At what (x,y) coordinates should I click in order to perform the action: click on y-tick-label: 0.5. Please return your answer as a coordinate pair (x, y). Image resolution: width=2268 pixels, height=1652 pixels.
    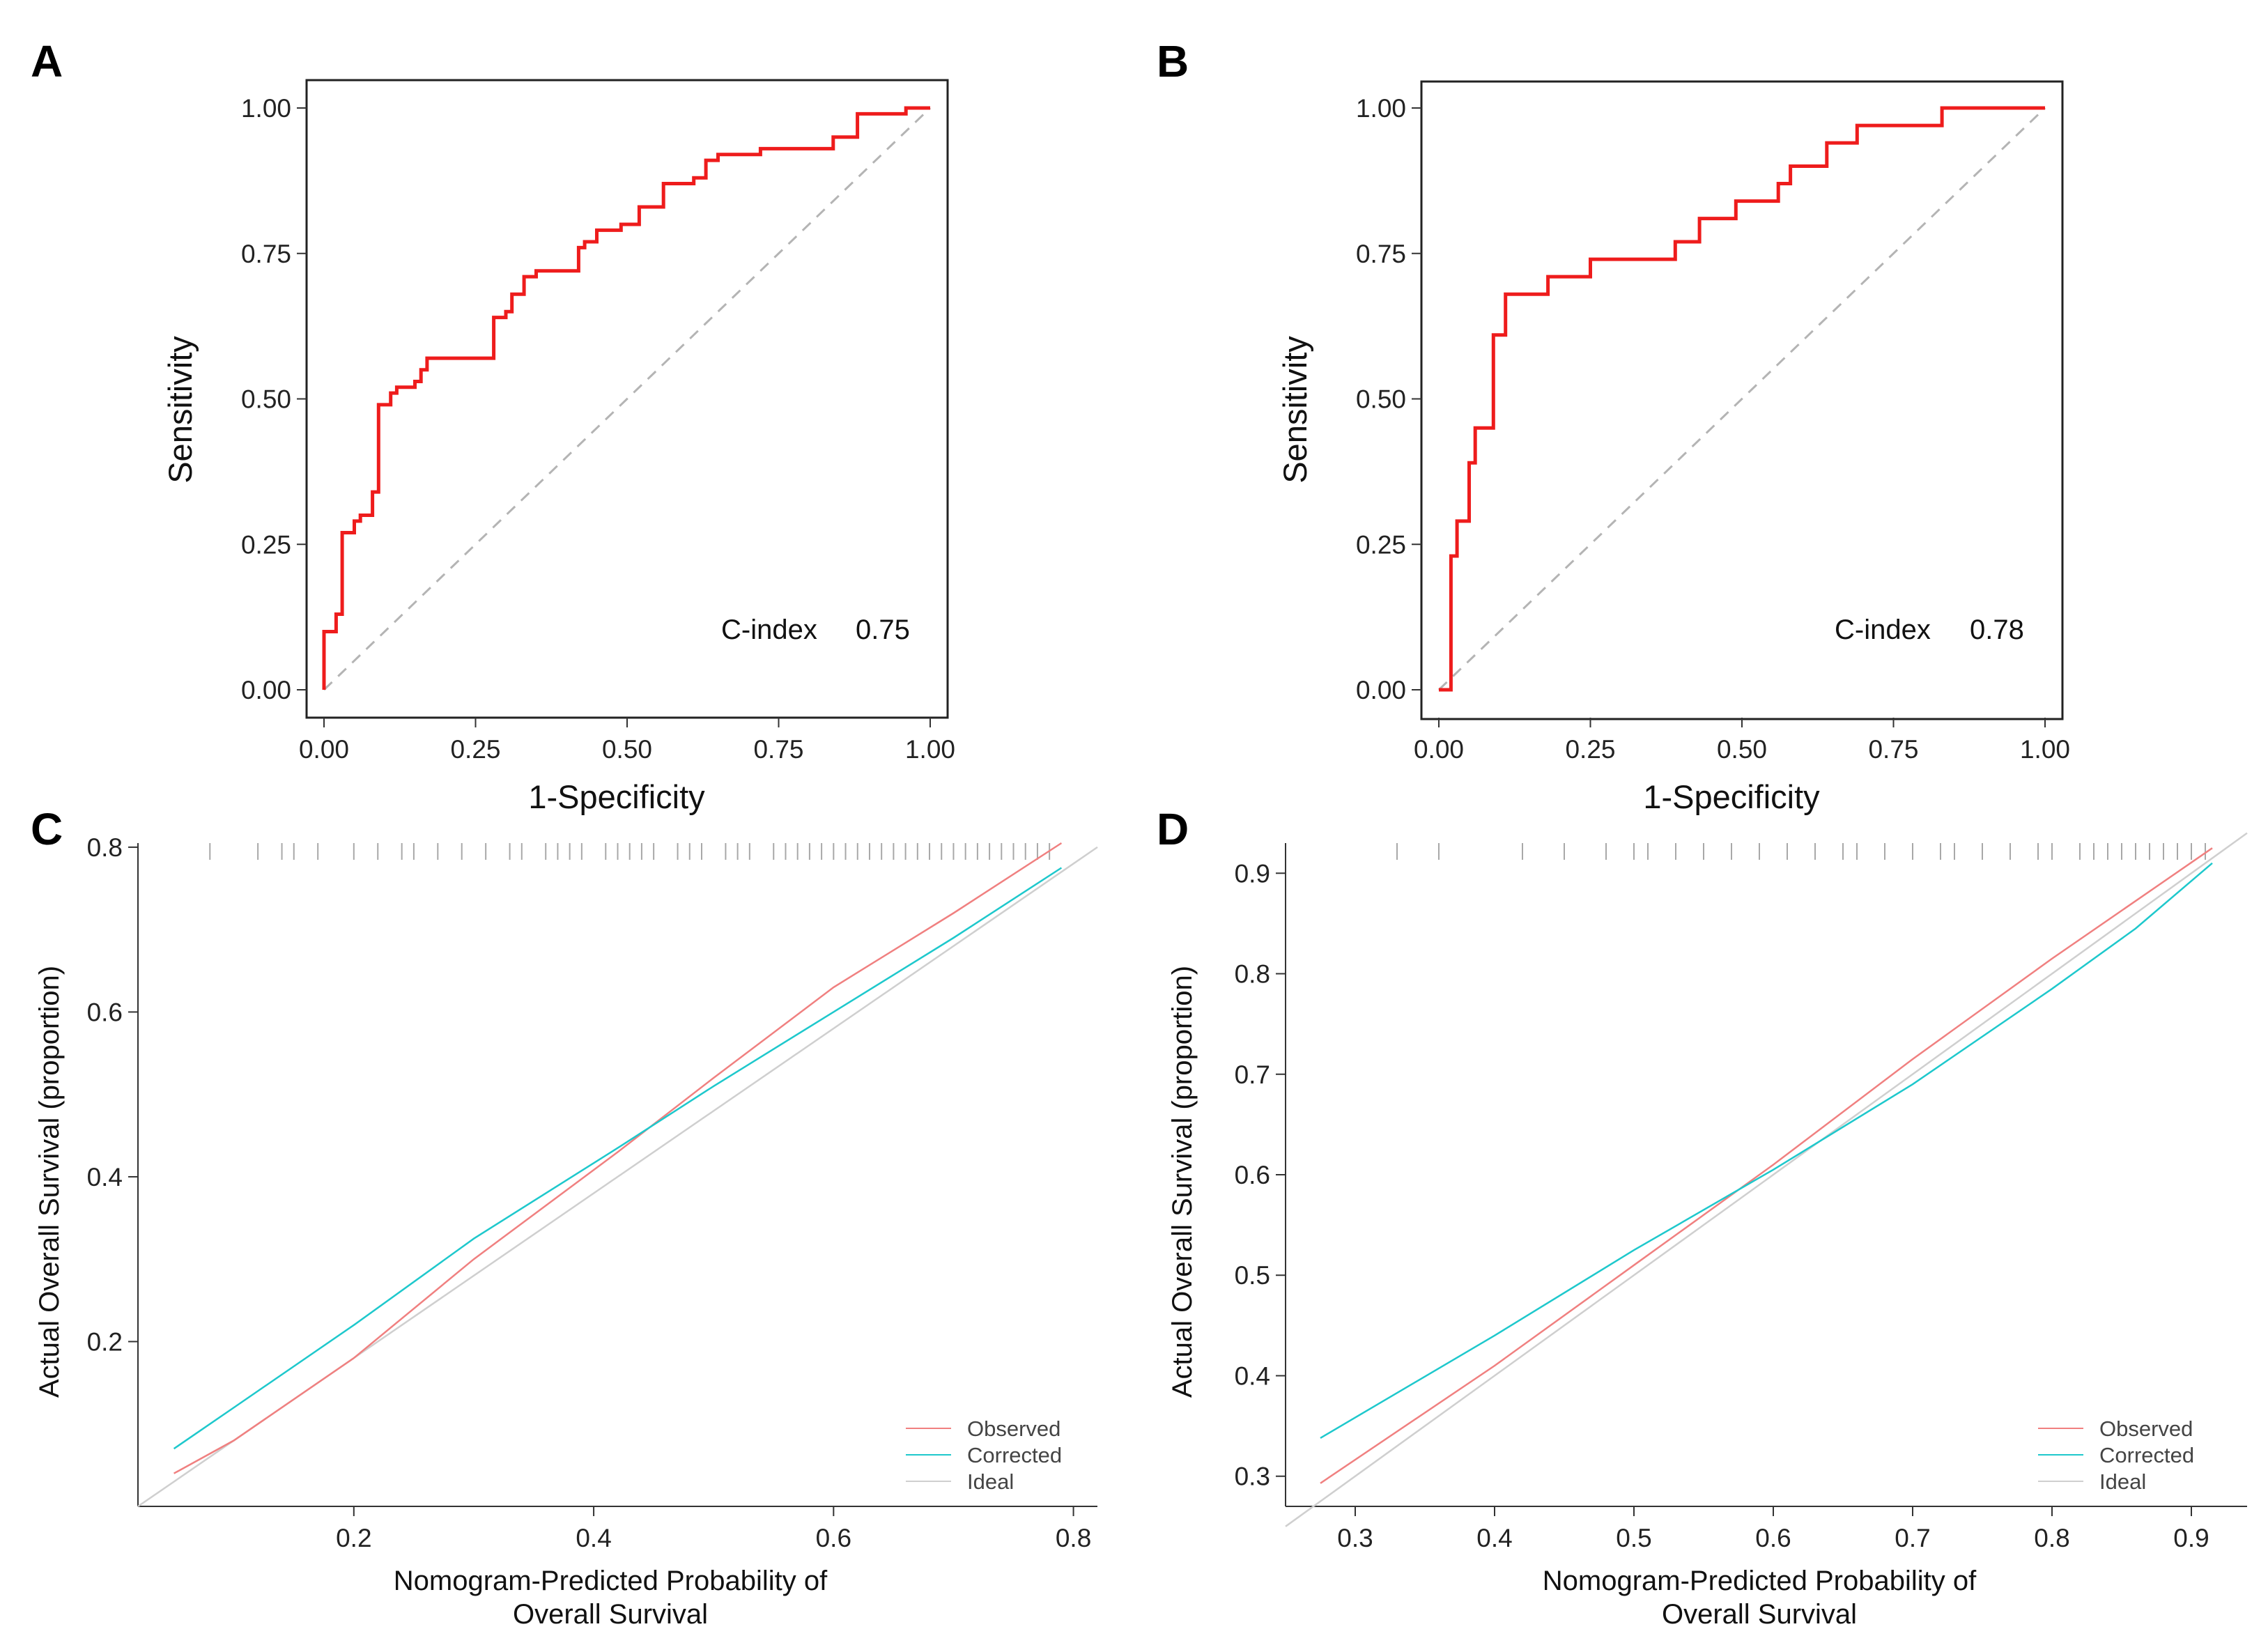
    Looking at the image, I should click on (1252, 1275).